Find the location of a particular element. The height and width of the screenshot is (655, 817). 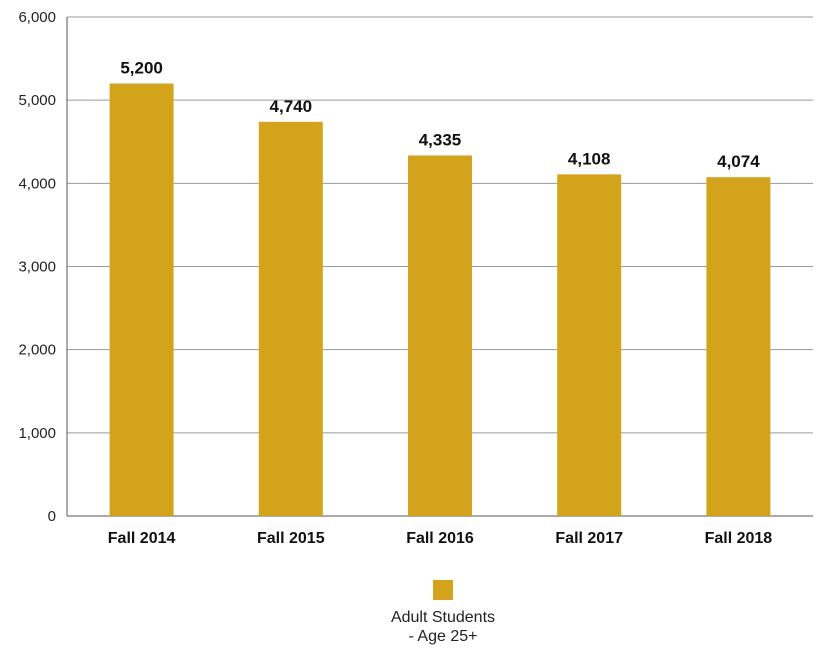

y-tick-label: 4,000 is located at coordinates (37, 183).